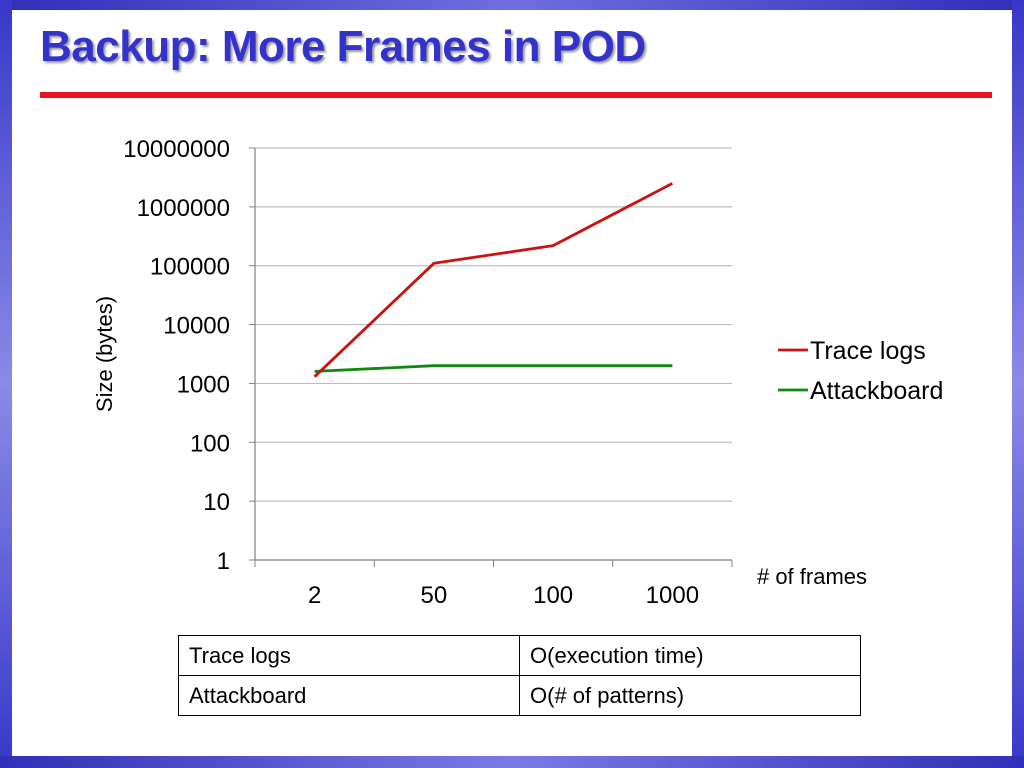 Image resolution: width=1024 pixels, height=768 pixels. Describe the element at coordinates (516, 95) in the screenshot. I see `title-underline` at that location.